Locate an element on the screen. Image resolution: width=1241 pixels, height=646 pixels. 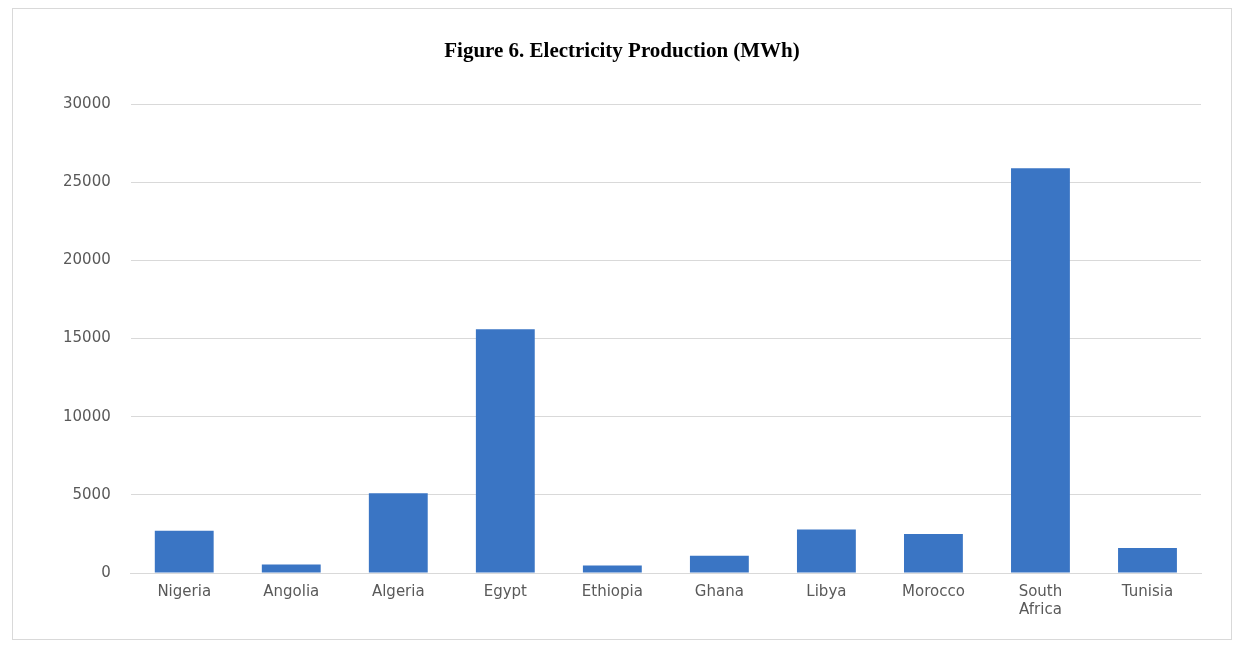
y-tick-label: 25000 is located at coordinates (87, 181).